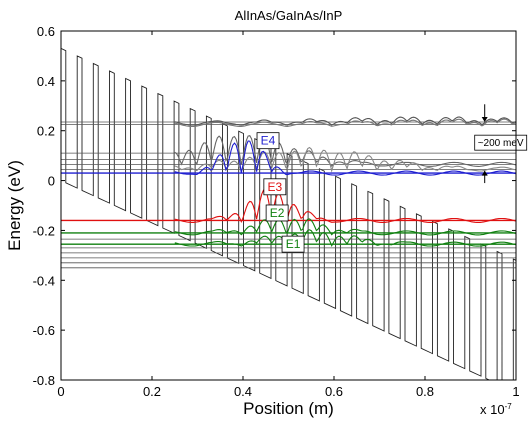  What do you see at coordinates (345, 238) in the screenshot?
I see `wavefunction-e1` at bounding box center [345, 238].